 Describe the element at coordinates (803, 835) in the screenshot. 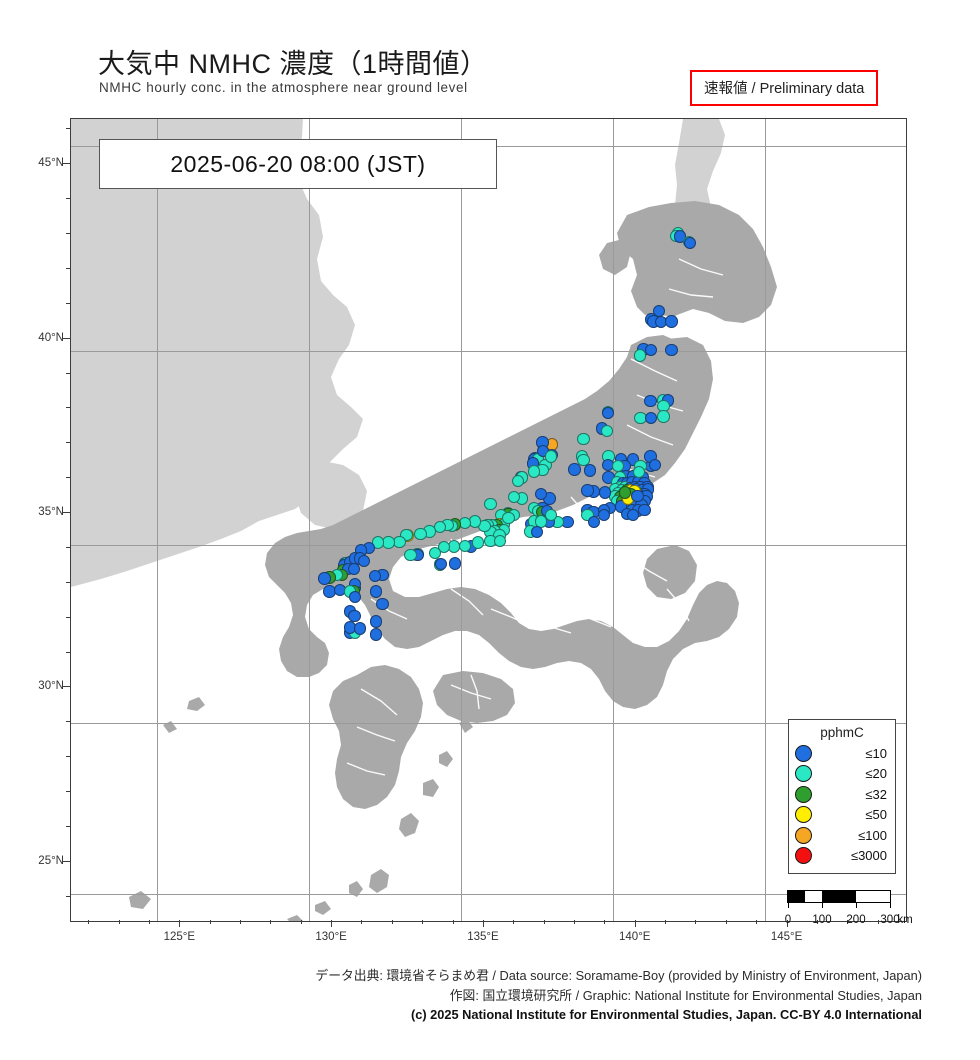

I see `legend-swatch-icon` at that location.